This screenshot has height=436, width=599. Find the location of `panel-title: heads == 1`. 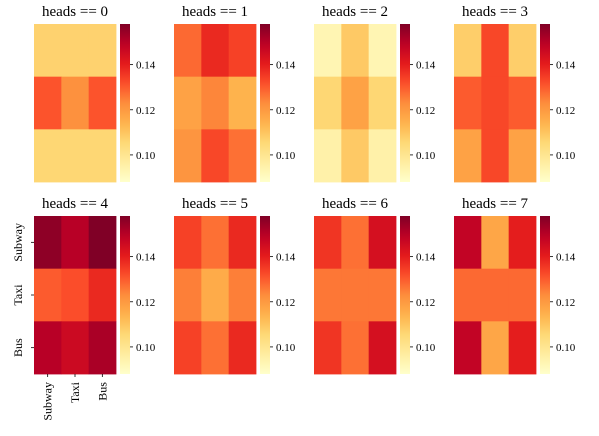

panel-title: heads == 1 is located at coordinates (215, 12).